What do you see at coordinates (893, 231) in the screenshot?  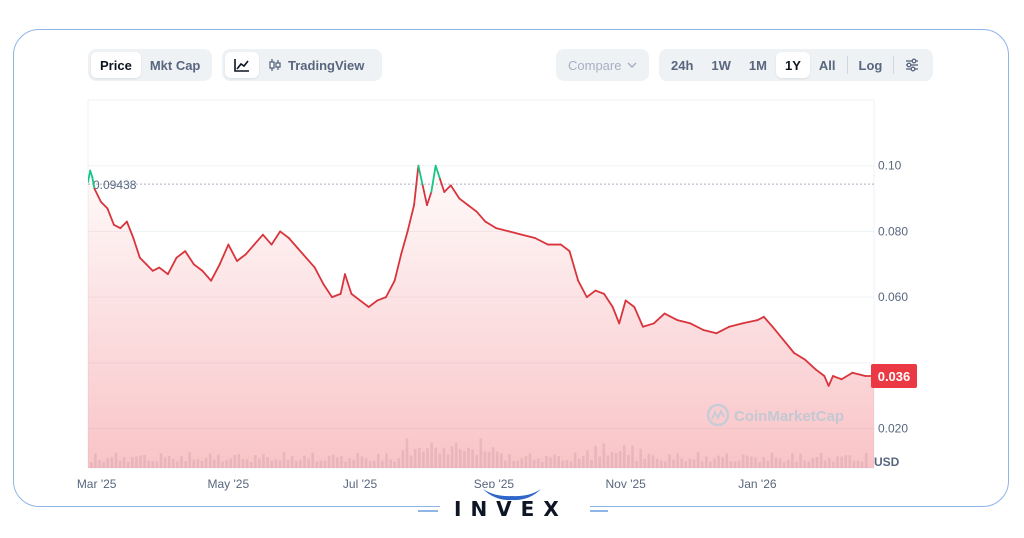 I see `y-tick-label: 0.080` at bounding box center [893, 231].